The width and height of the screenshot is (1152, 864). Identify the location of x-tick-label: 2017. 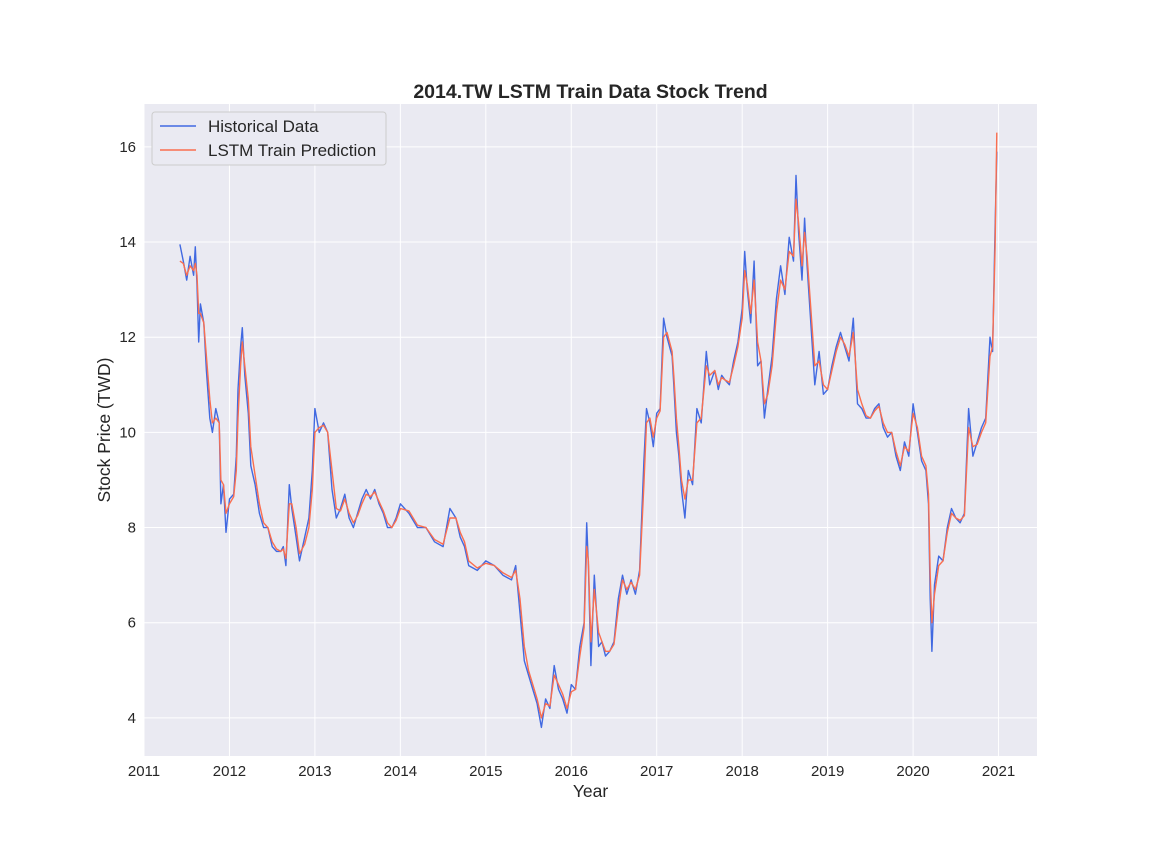
(656, 771).